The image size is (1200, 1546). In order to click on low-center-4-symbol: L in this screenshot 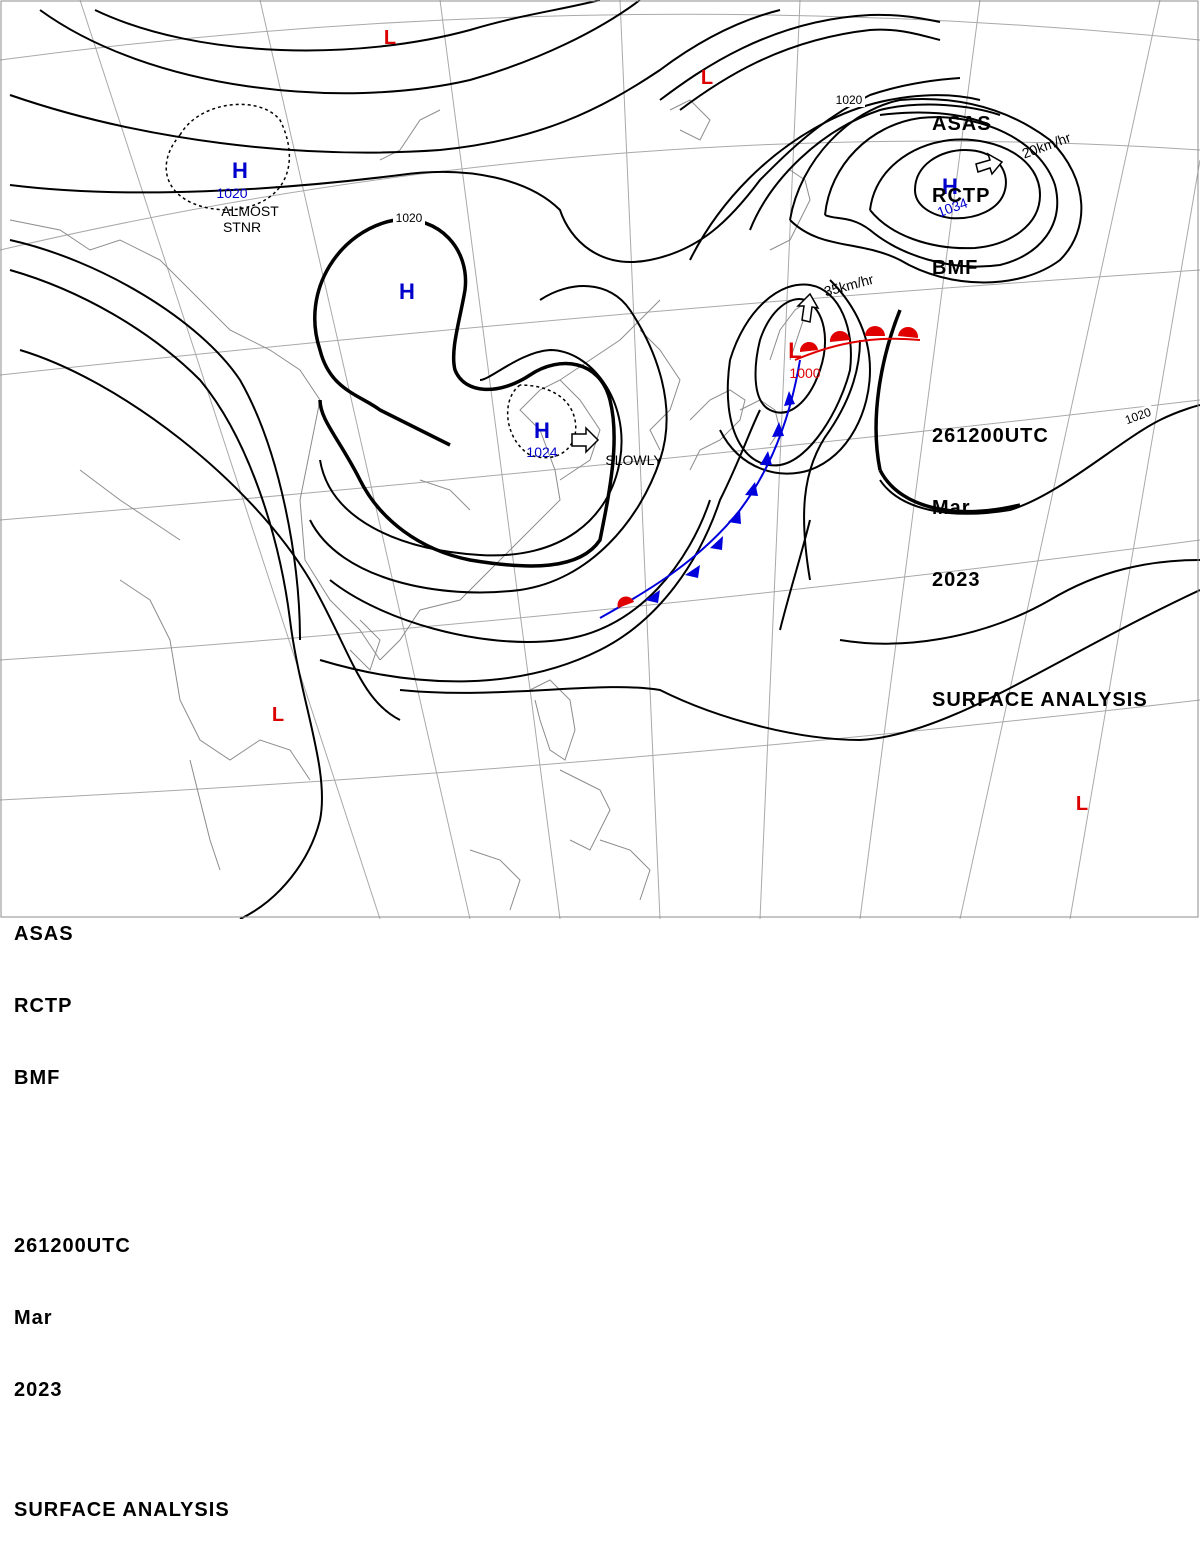, I will do `click(278, 715)`.